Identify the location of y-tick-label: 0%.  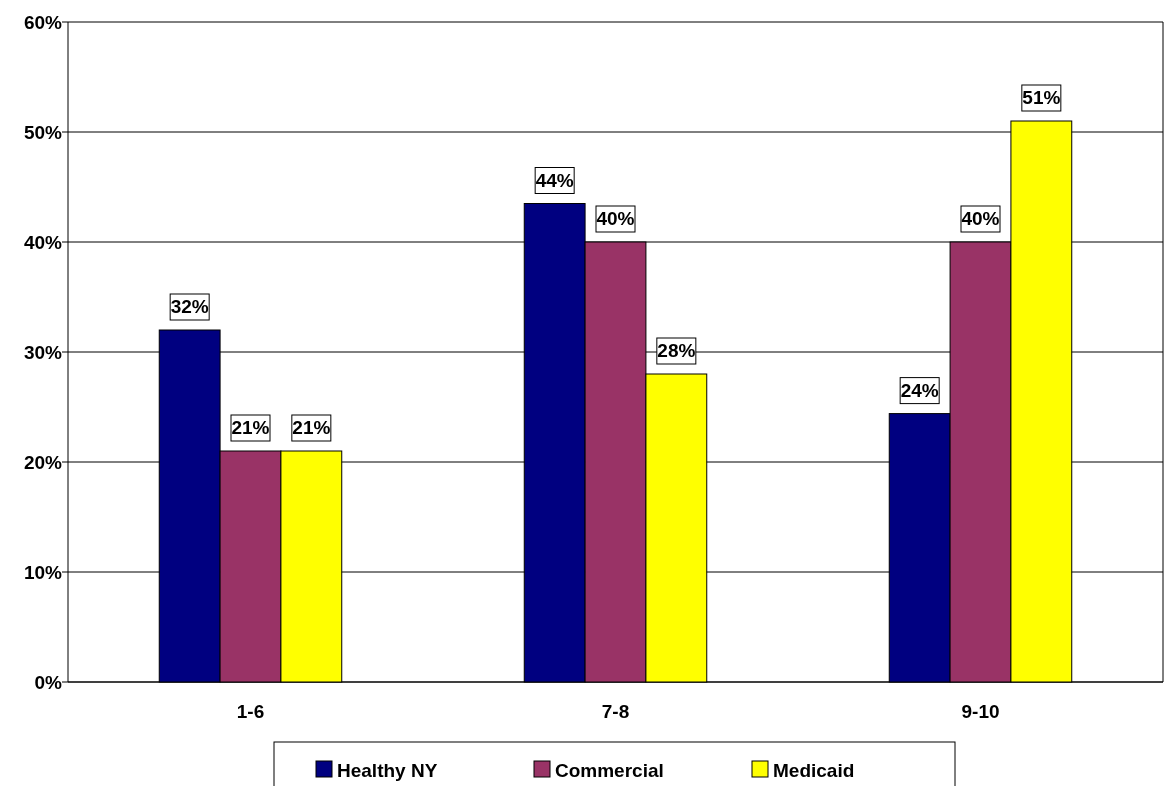
(48, 682).